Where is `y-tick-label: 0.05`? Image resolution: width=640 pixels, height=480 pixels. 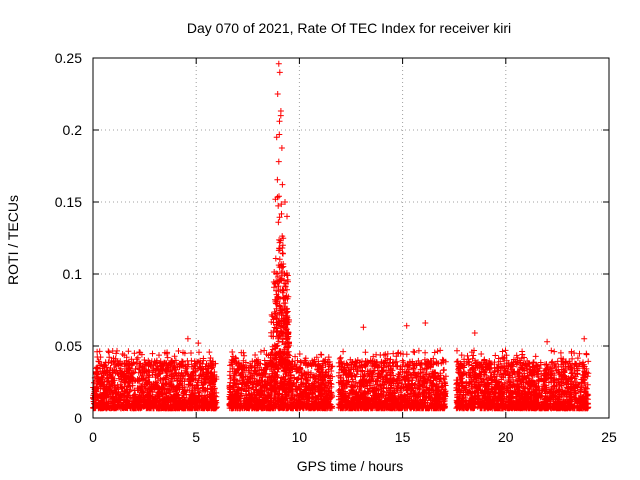
y-tick-label: 0.05 is located at coordinates (68, 346).